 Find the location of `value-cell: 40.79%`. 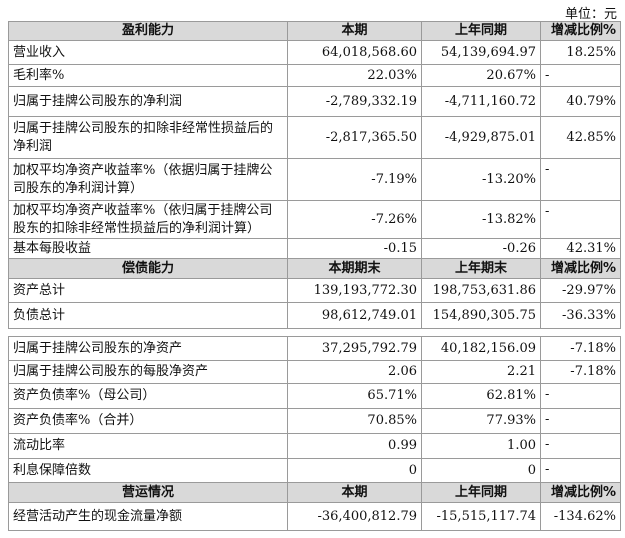

value-cell: 40.79% is located at coordinates (580, 101).